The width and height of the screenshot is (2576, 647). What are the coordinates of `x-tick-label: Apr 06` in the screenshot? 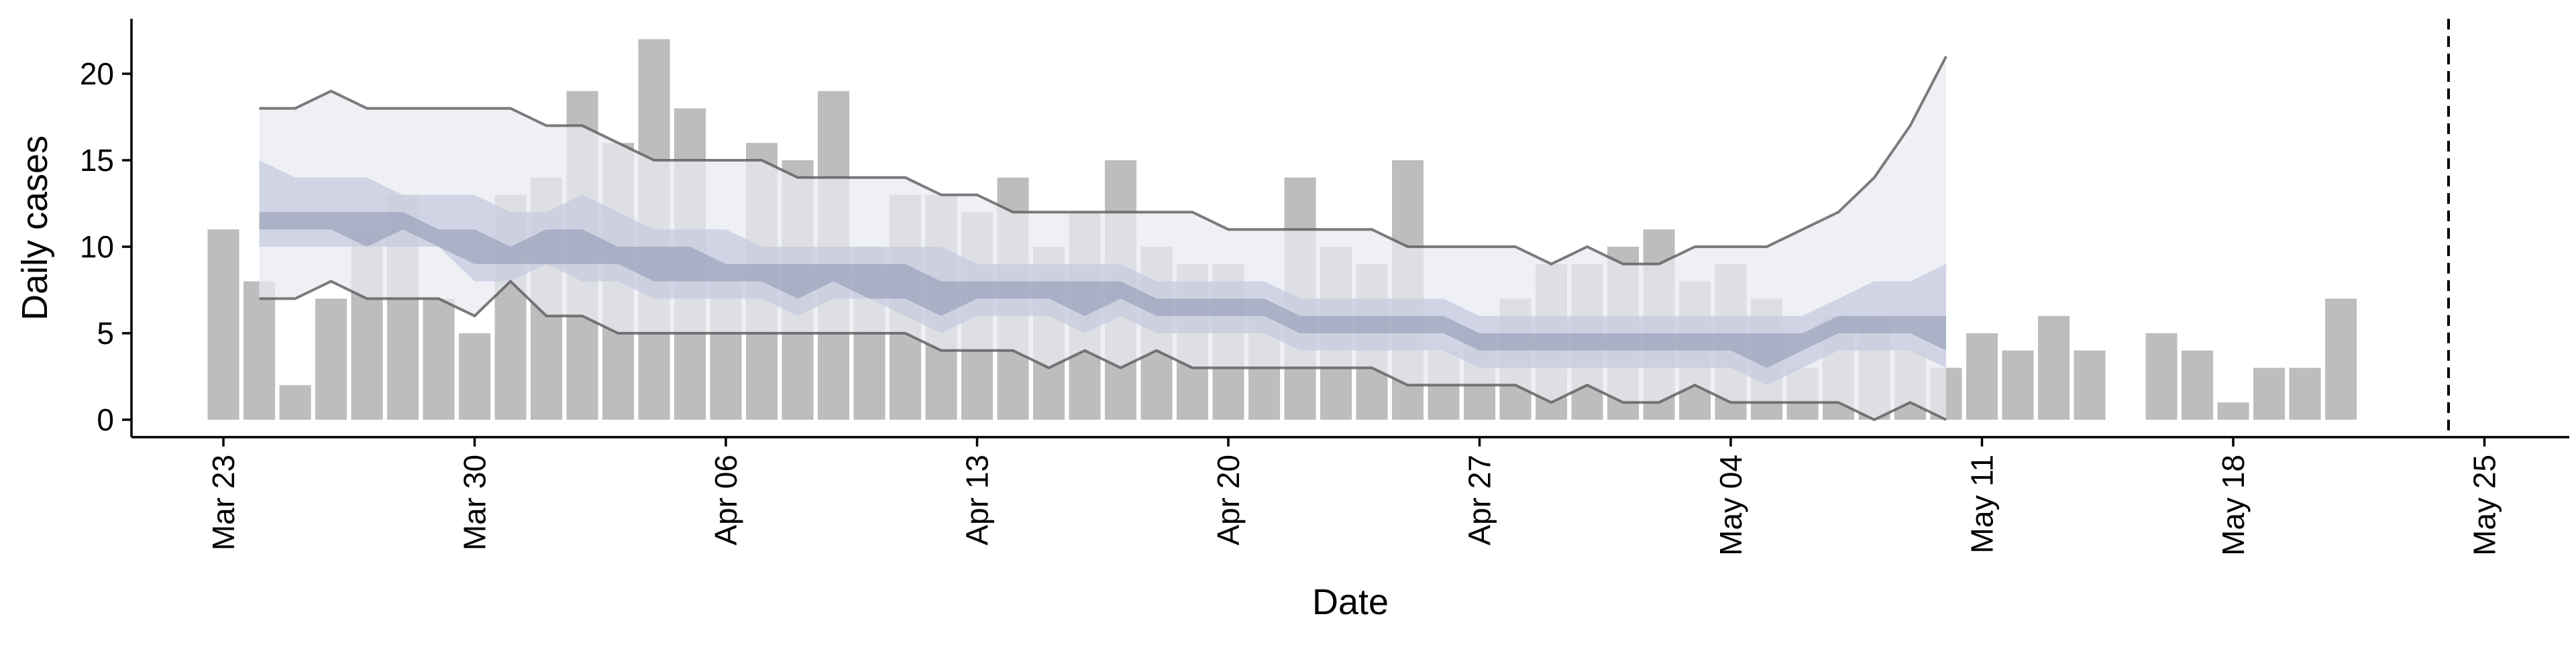 It's located at (725, 501).